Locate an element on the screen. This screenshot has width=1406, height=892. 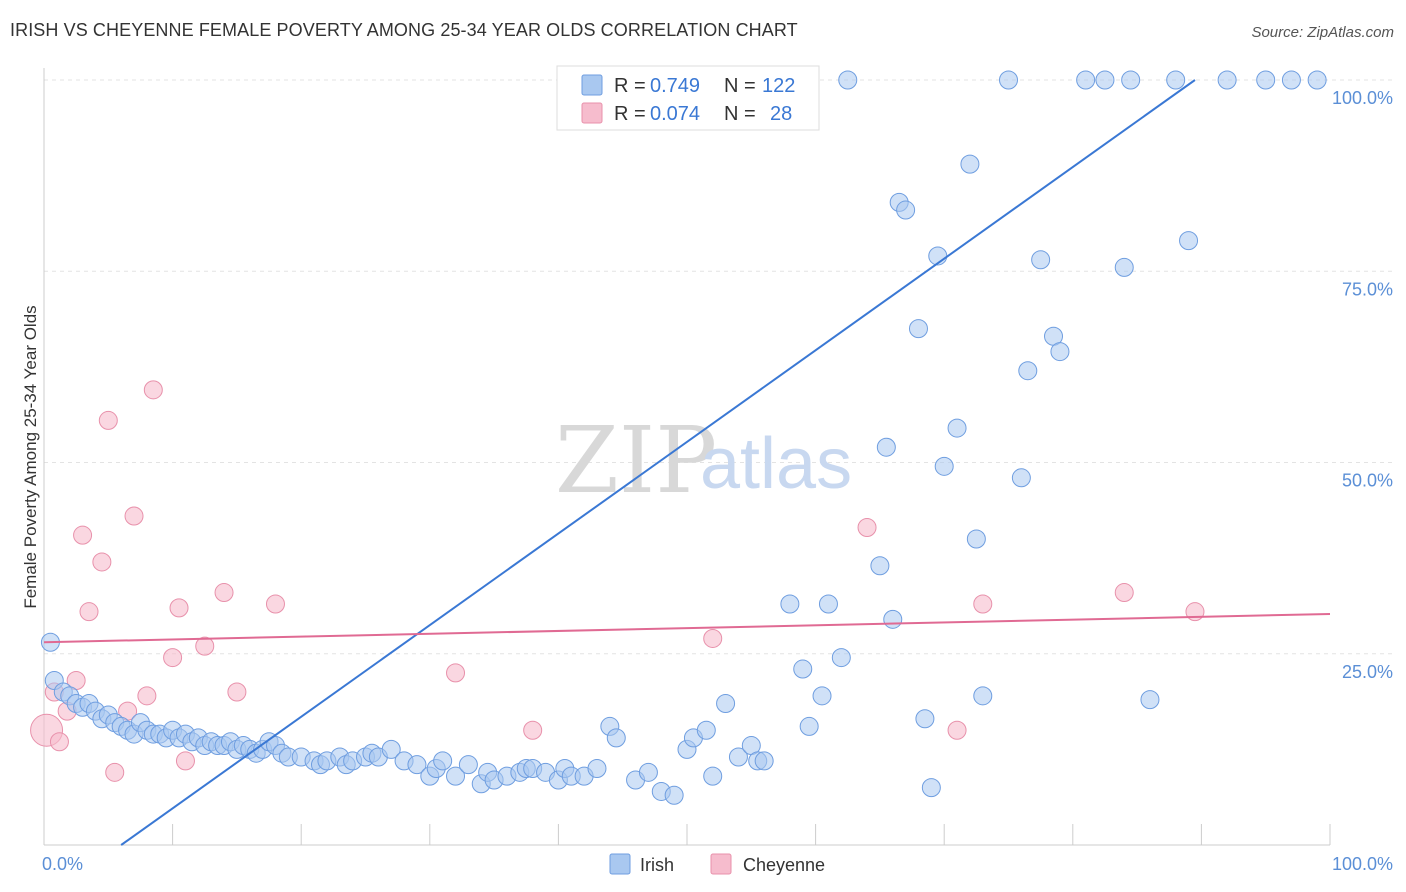
x-tick-label: 0.0% is located at coordinates (62, 864).